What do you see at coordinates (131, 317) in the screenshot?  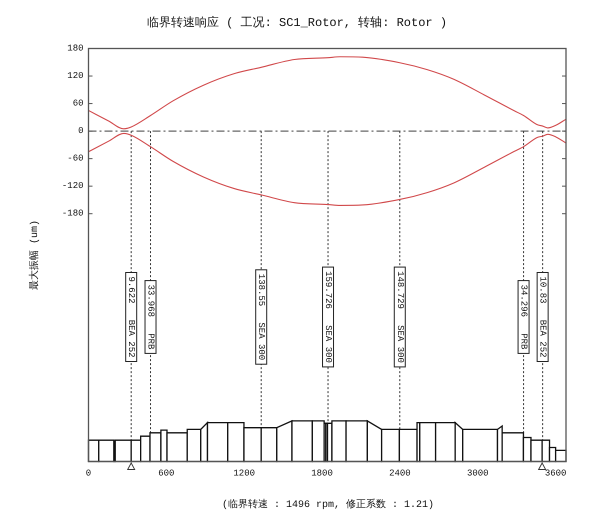 I see `ref-line-label: 9.622 BEA 252` at bounding box center [131, 317].